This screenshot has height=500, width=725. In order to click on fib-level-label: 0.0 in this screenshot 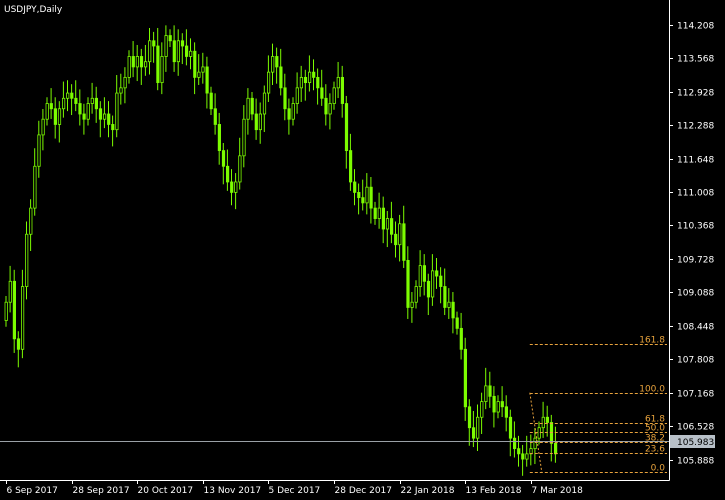, I will do `click(658, 469)`.